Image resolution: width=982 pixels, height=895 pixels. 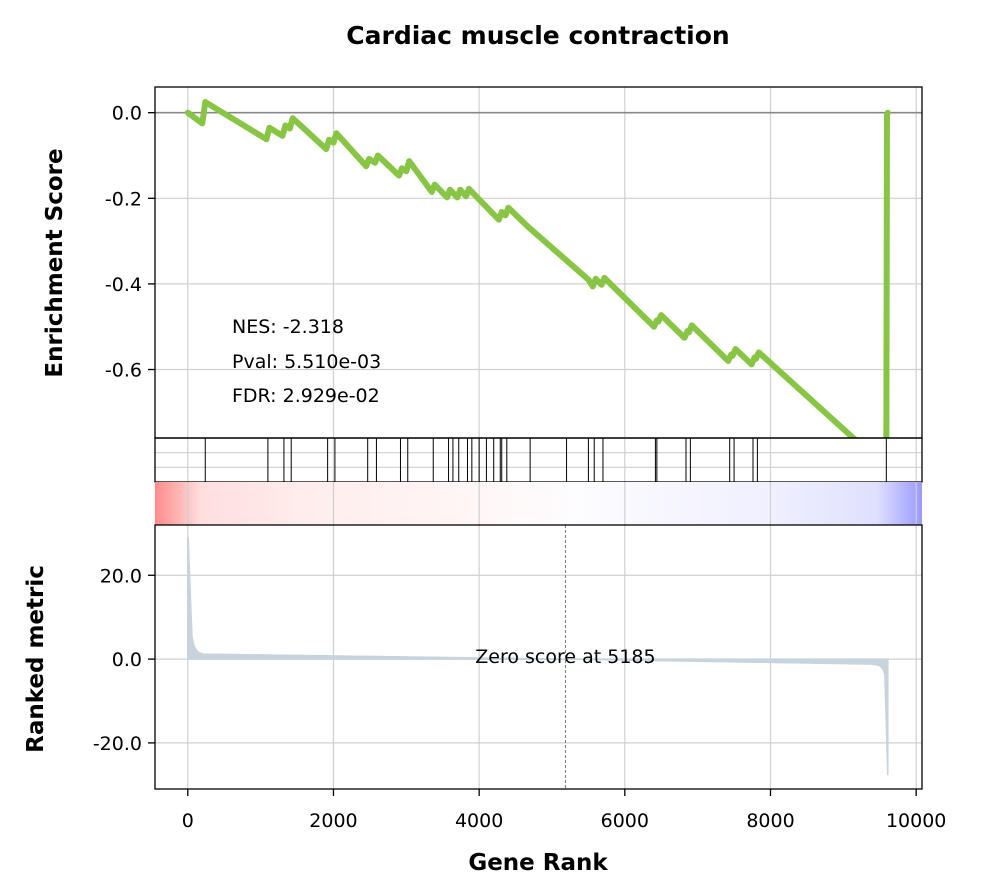 I want to click on gene-hit-marks, so click(x=545, y=460).